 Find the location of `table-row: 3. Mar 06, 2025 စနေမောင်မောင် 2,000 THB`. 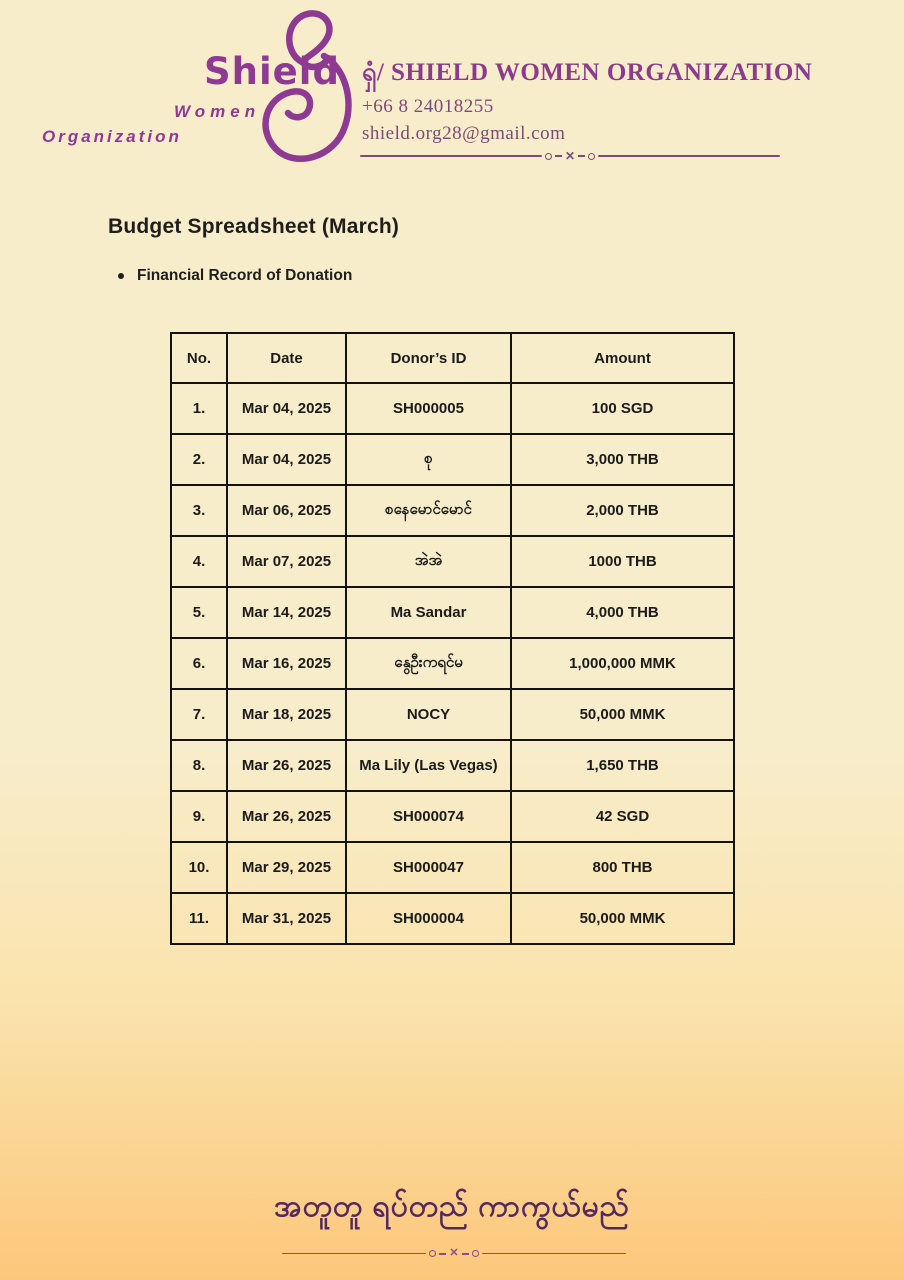

table-row: 3. Mar 06, 2025 စနေမောင်မောင် 2,000 THB is located at coordinates (452, 510).